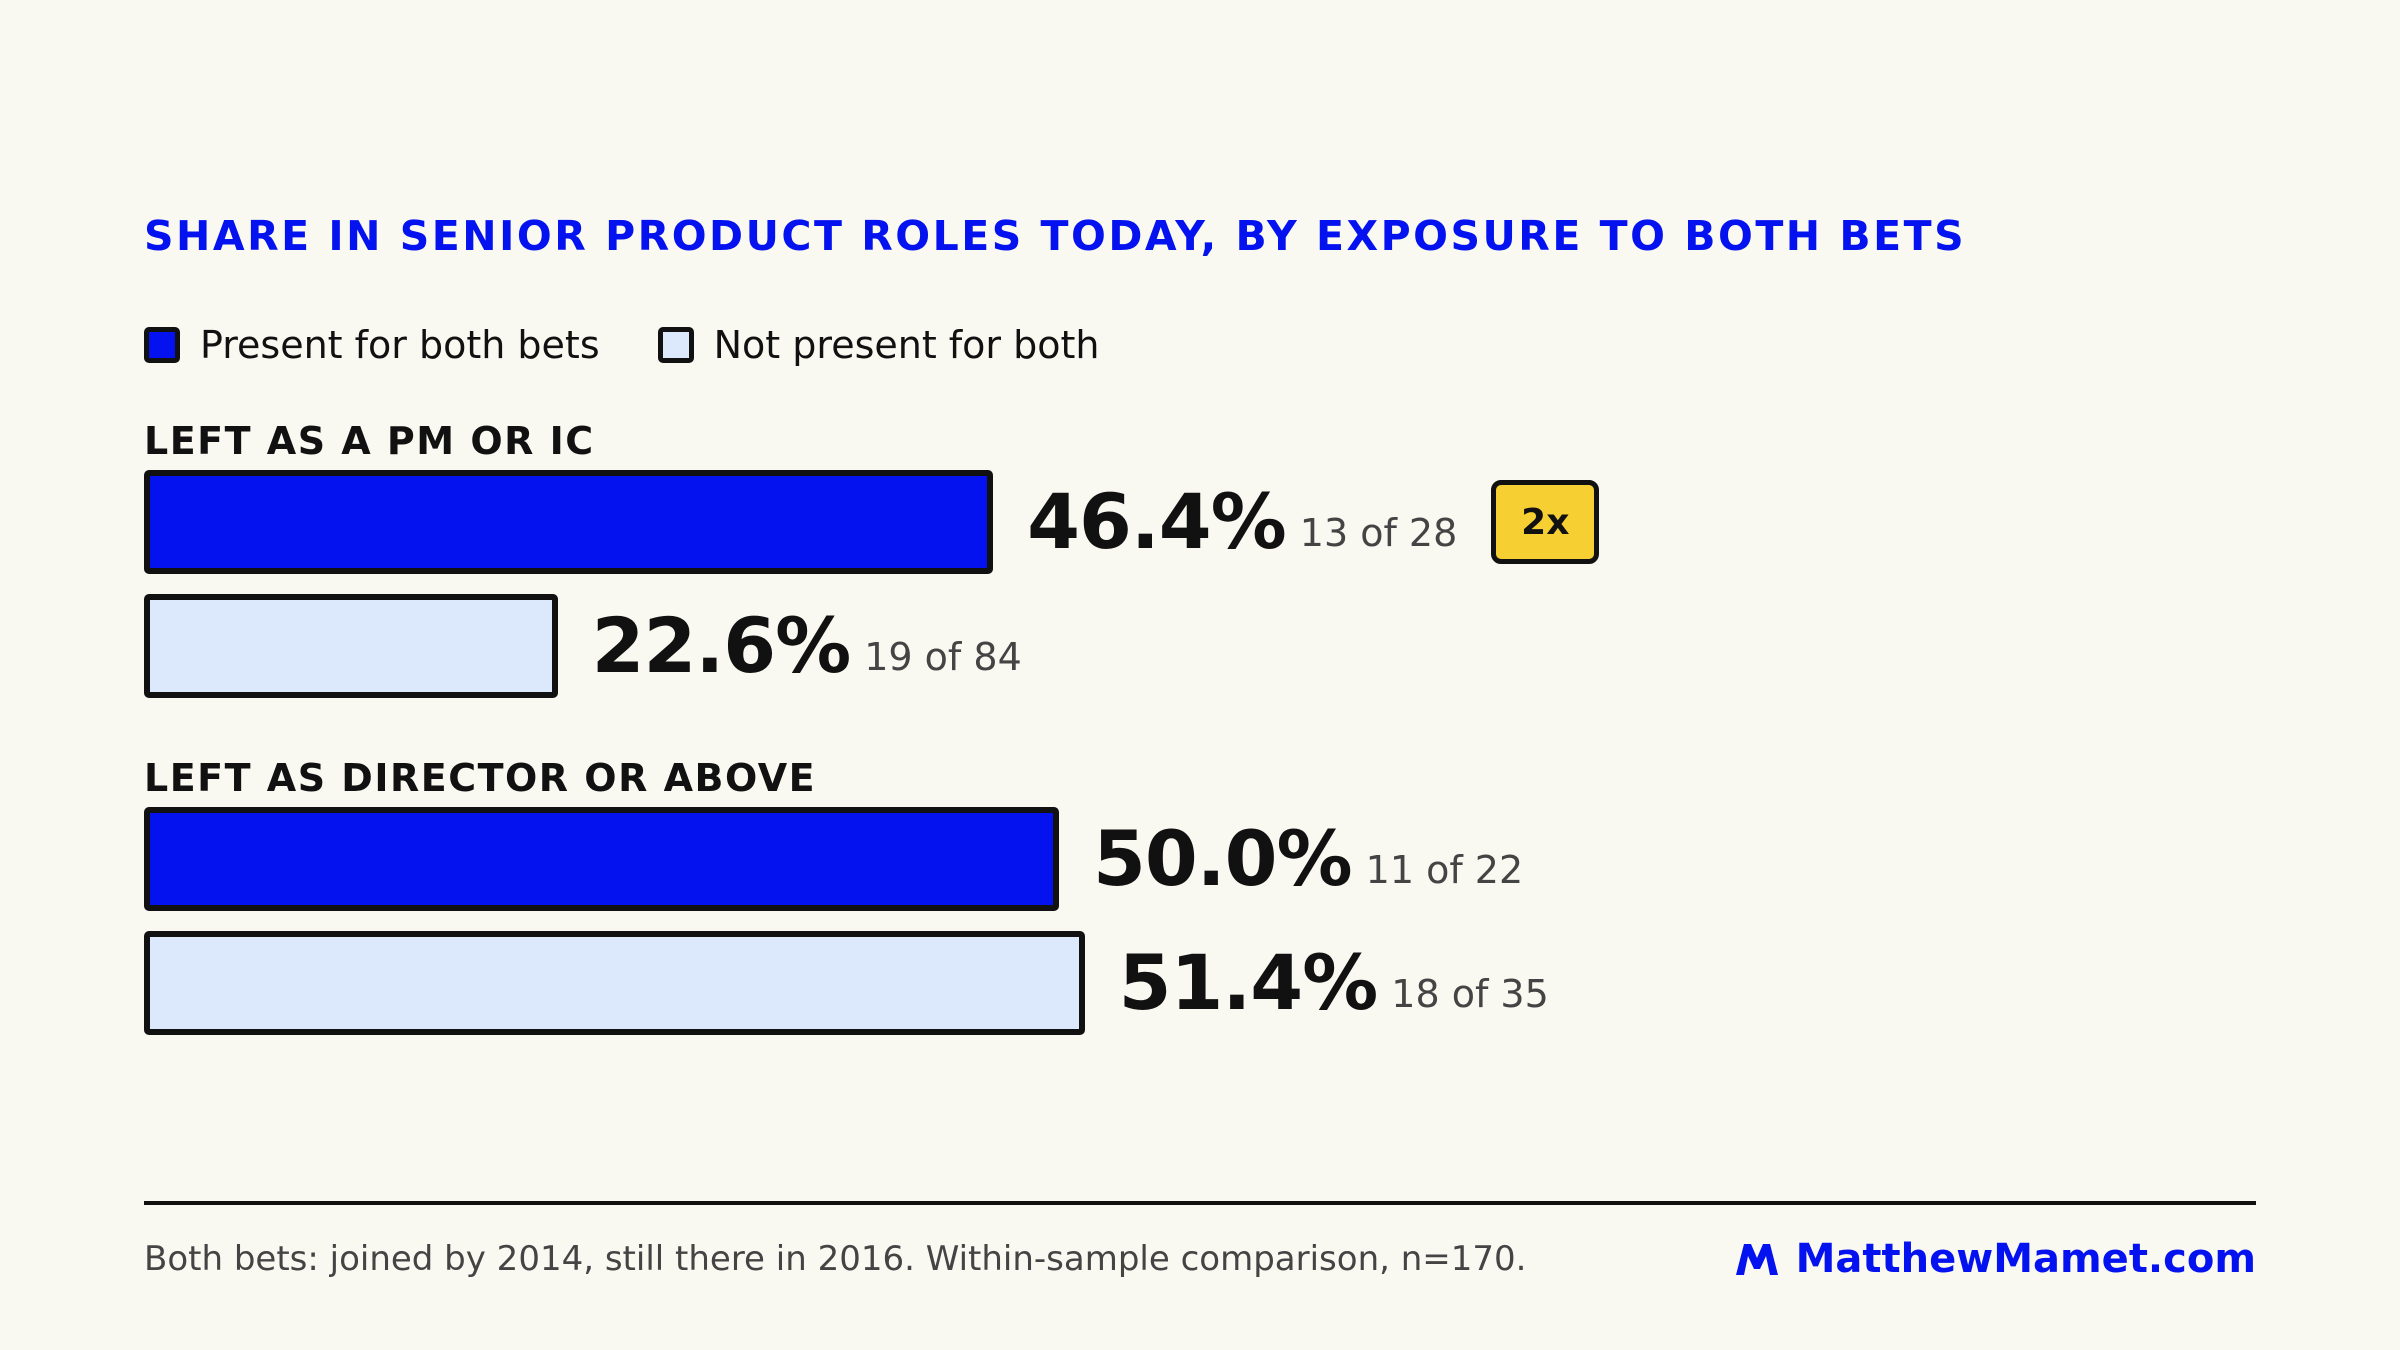  What do you see at coordinates (369, 441) in the screenshot?
I see `group-label-left-as-a-pm-or-ic: LEFT AS A PM OR IC` at bounding box center [369, 441].